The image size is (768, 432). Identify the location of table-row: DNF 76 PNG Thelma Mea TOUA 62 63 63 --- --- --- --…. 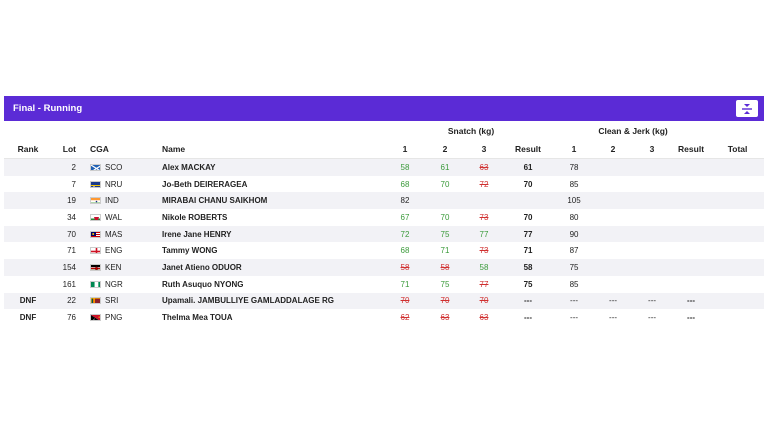
(384, 317).